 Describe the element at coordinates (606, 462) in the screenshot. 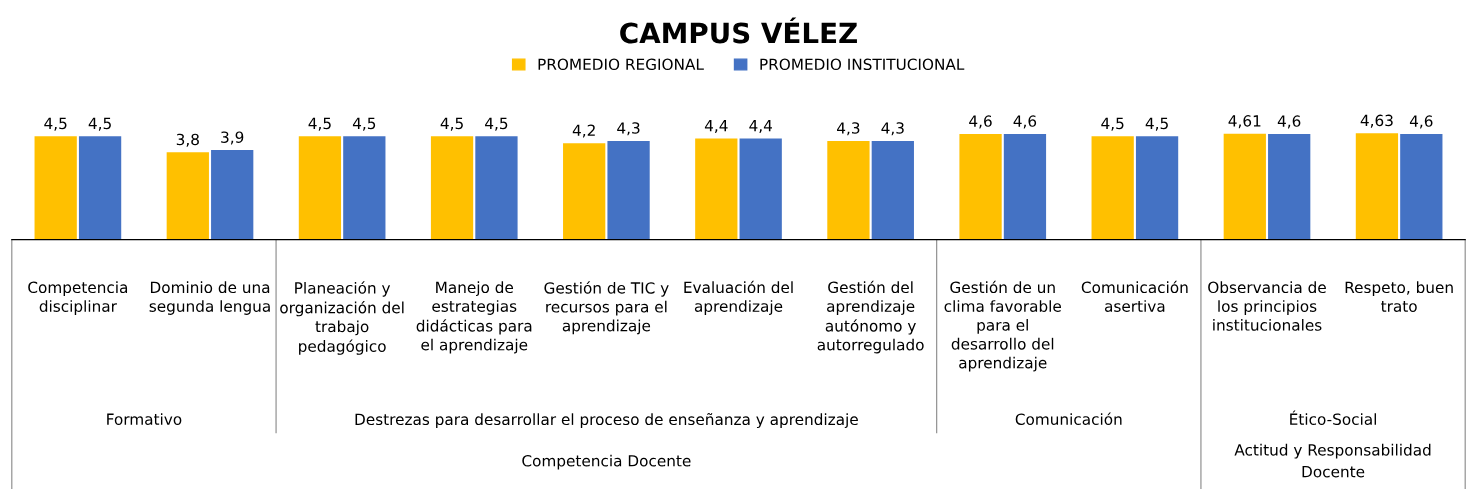

I see `text: Competencia Docente` at that location.